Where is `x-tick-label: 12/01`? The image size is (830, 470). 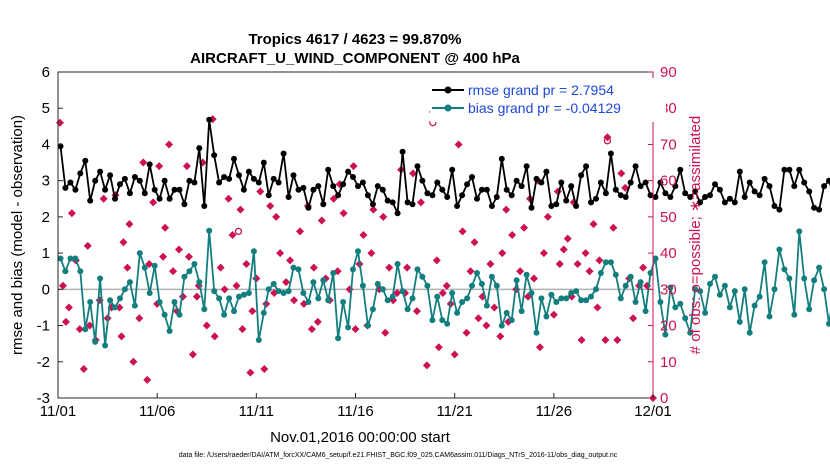 x-tick-label: 12/01 is located at coordinates (653, 411).